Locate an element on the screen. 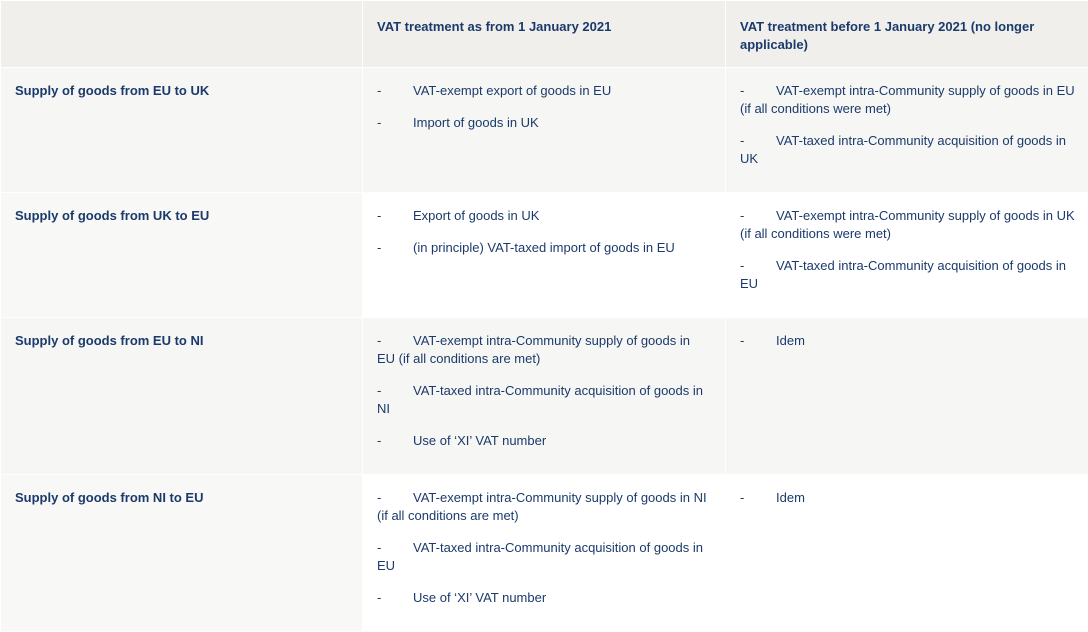 The width and height of the screenshot is (1088, 632). list-item: - Import of goods in UK is located at coordinates (544, 123).